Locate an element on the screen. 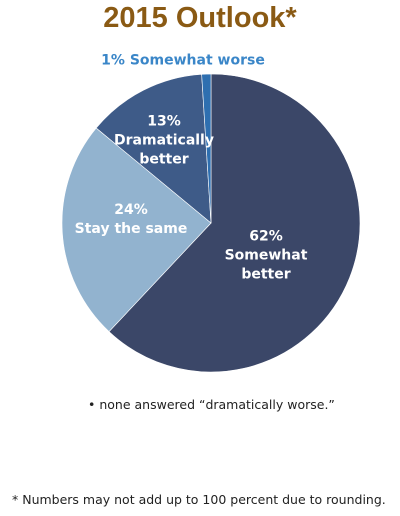 Image resolution: width=400 pixels, height=516 pixels. value-label: 24% is located at coordinates (131, 210).